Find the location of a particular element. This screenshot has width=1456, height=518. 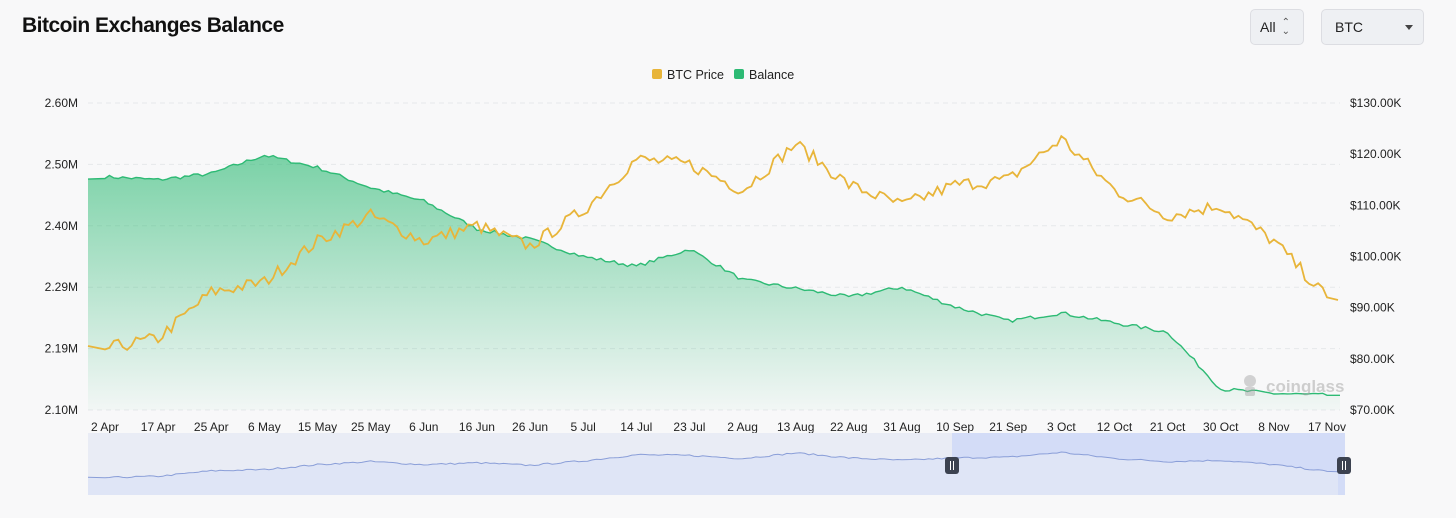

x-tick-label: 13 Aug is located at coordinates (795, 427).